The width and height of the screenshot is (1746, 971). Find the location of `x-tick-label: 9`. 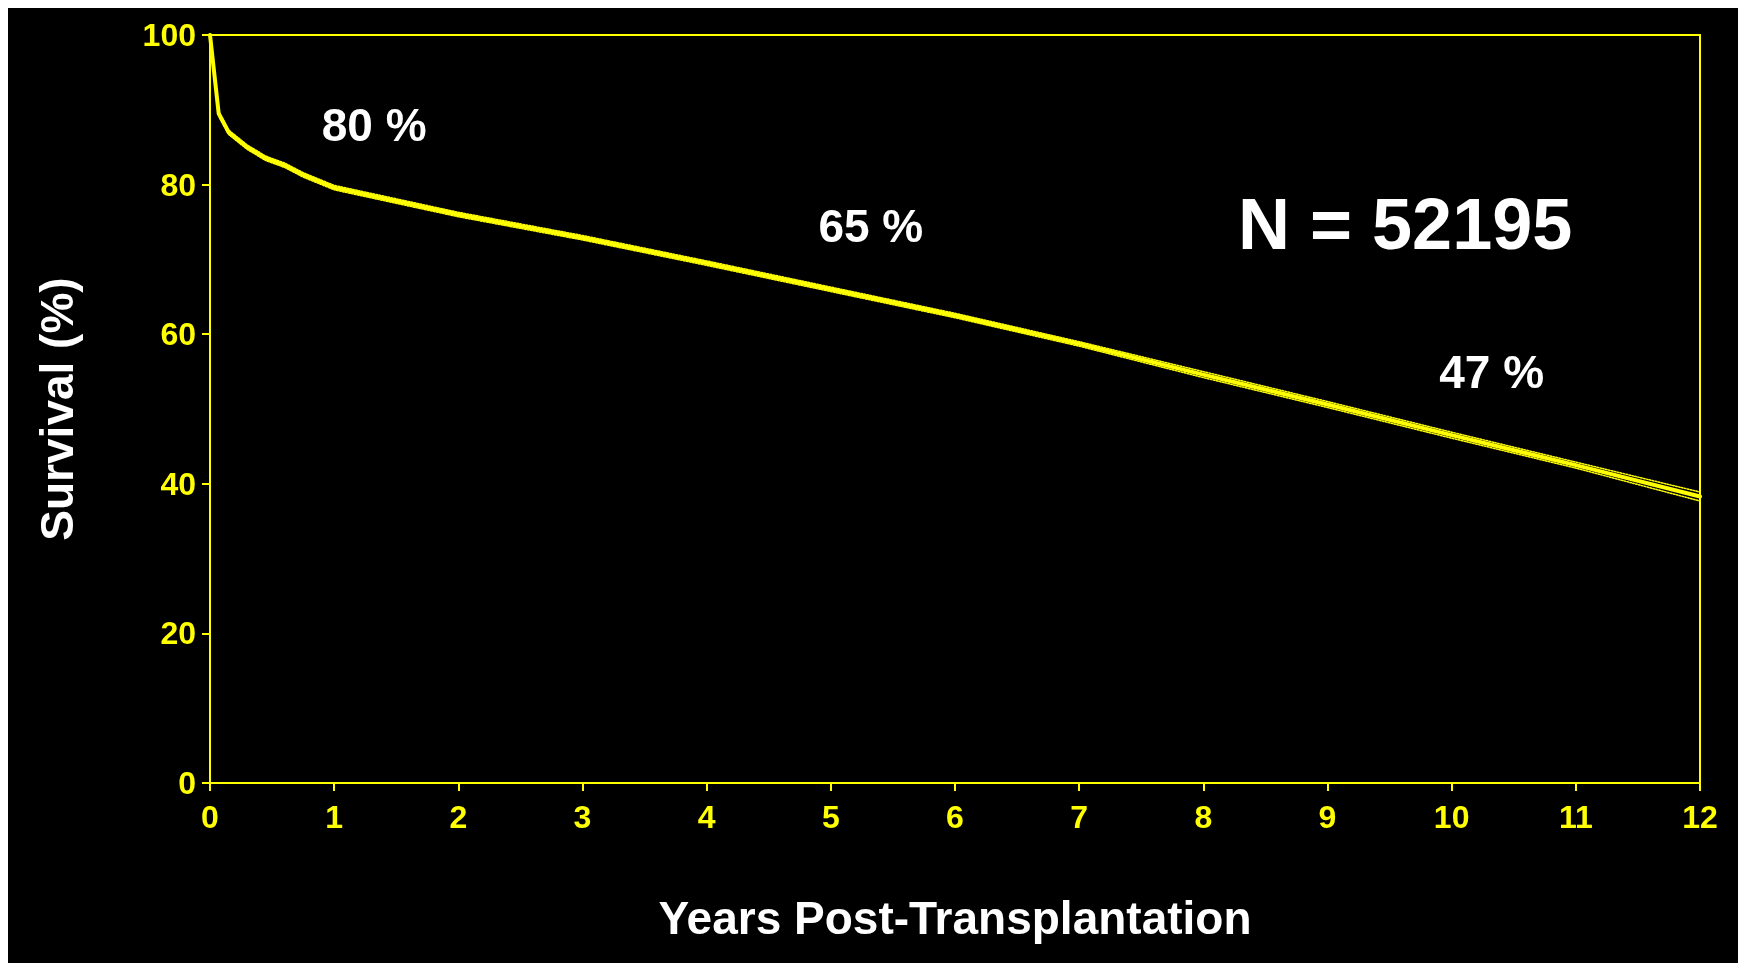

x-tick-label: 9 is located at coordinates (1327, 817).